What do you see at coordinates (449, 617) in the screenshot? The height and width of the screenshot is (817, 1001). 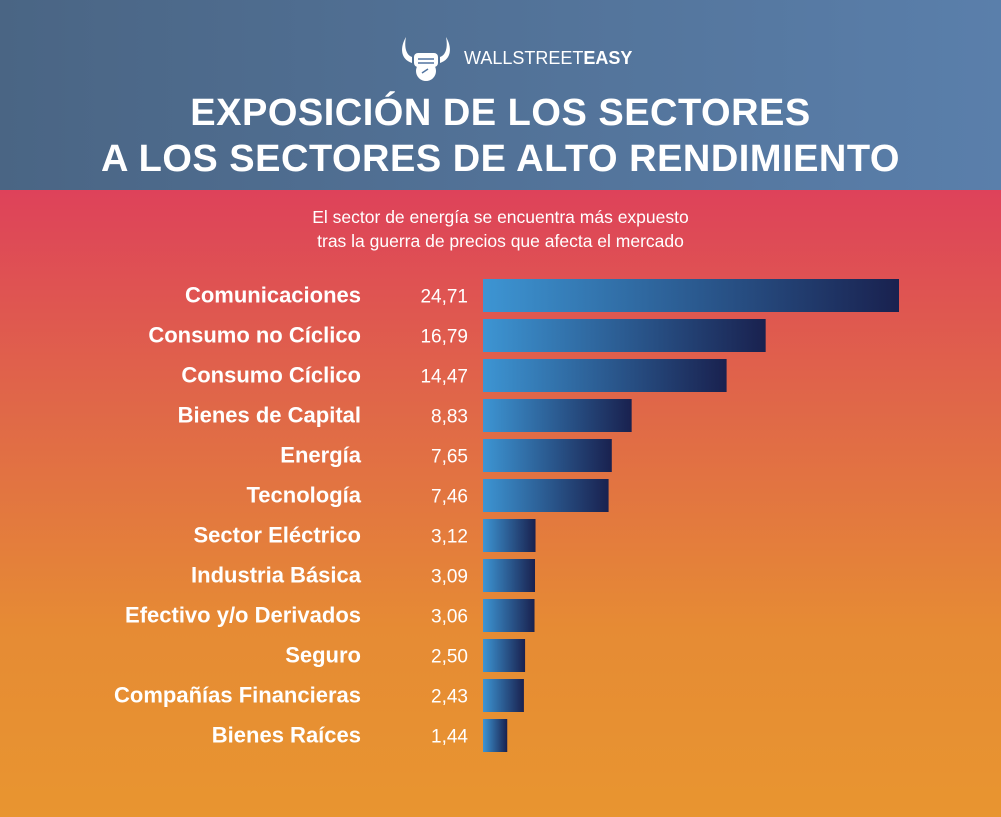 I see `value-label: 3,06` at bounding box center [449, 617].